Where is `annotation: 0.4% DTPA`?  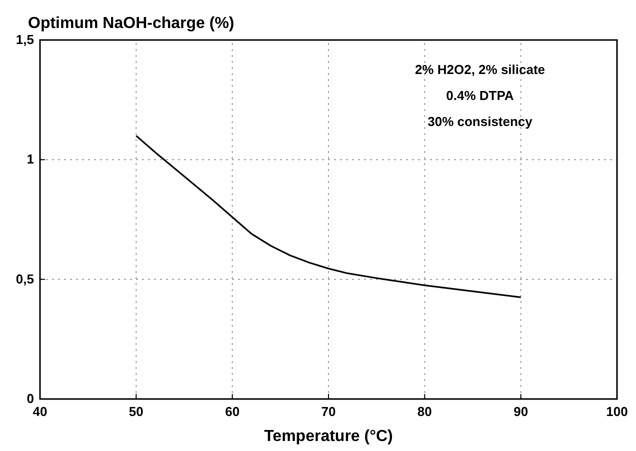
annotation: 0.4% DTPA is located at coordinates (480, 95).